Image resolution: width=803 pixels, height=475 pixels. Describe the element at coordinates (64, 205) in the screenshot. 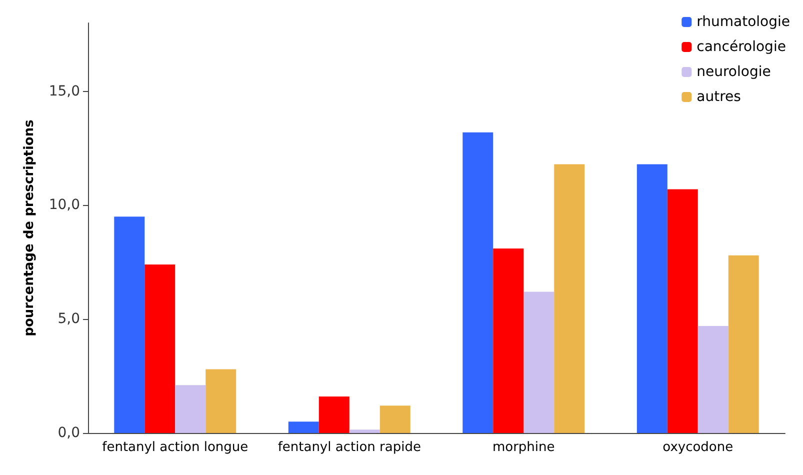

I see `y-tick-label: 10,0` at that location.